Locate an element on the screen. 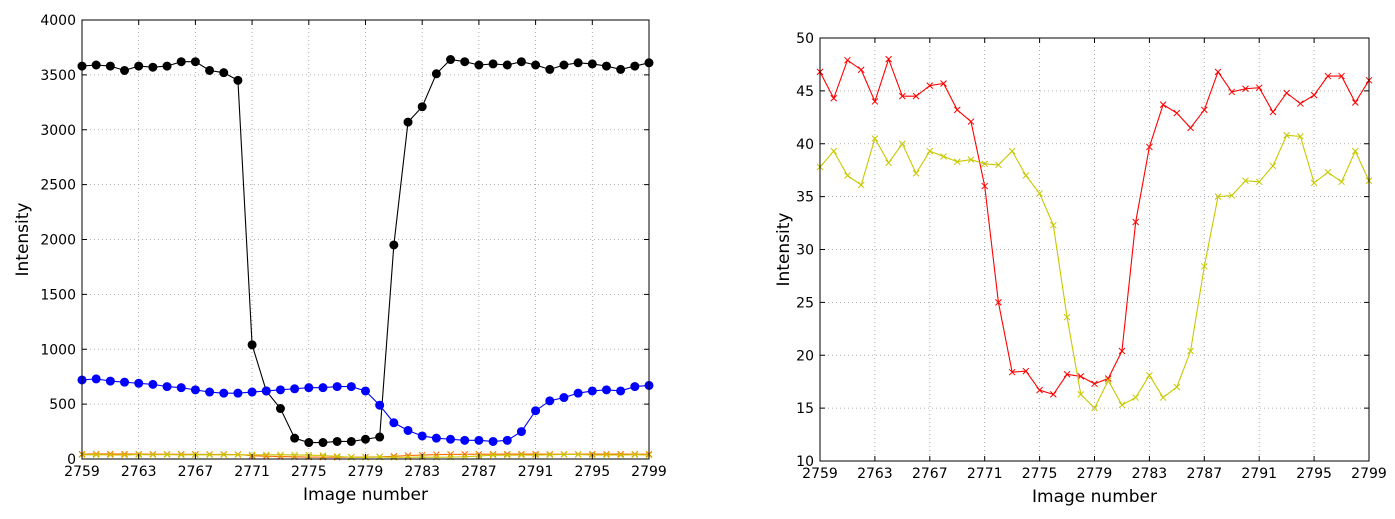 Image resolution: width=1395 pixels, height=519 pixels. x-tick-label: 2779 is located at coordinates (366, 472).